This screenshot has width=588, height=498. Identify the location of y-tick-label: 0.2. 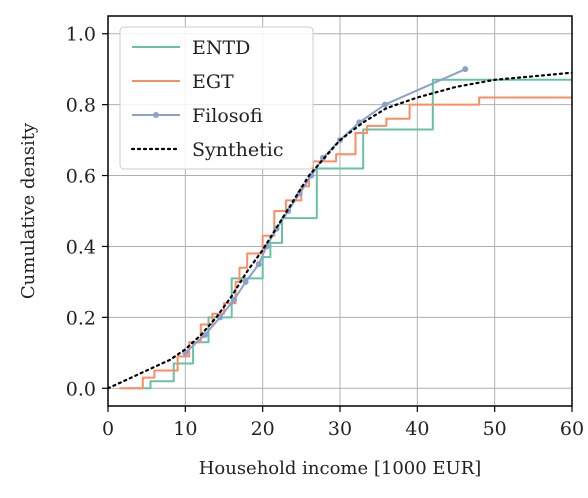
(81, 318).